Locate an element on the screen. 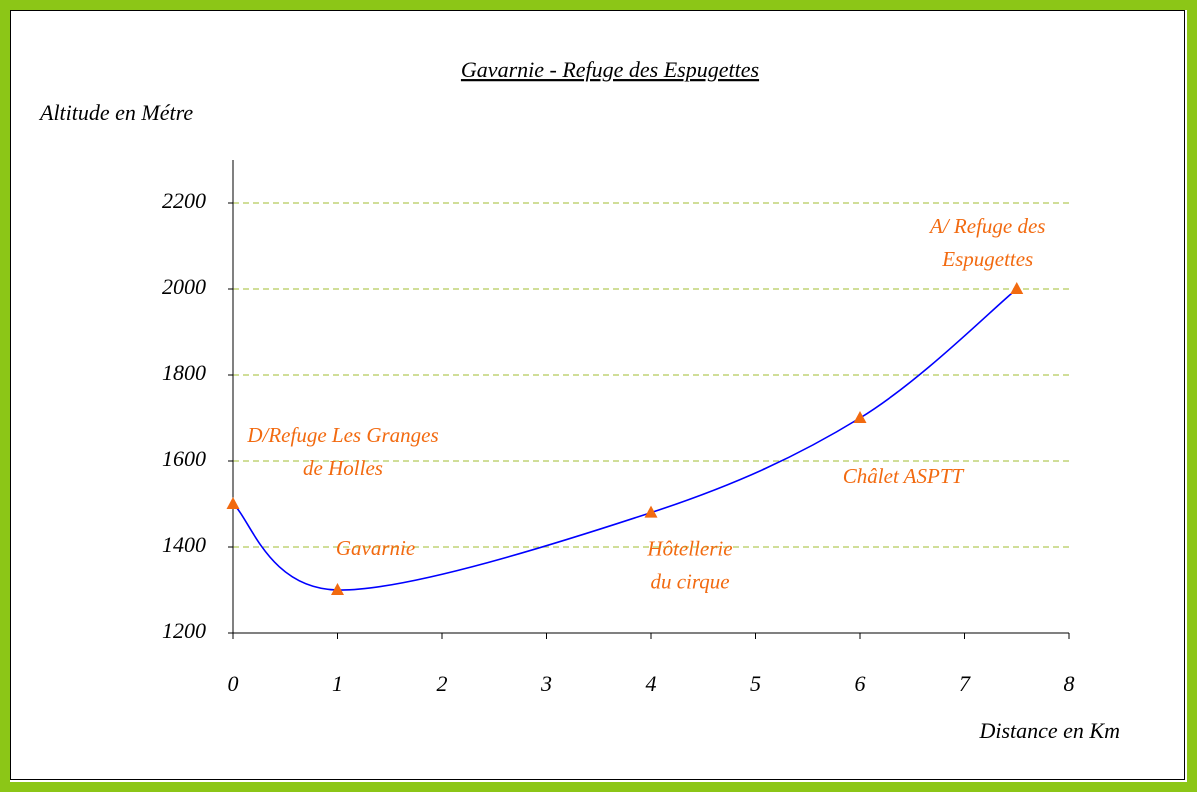 The height and width of the screenshot is (792, 1197). y-tick-label: 1200 is located at coordinates (184, 630).